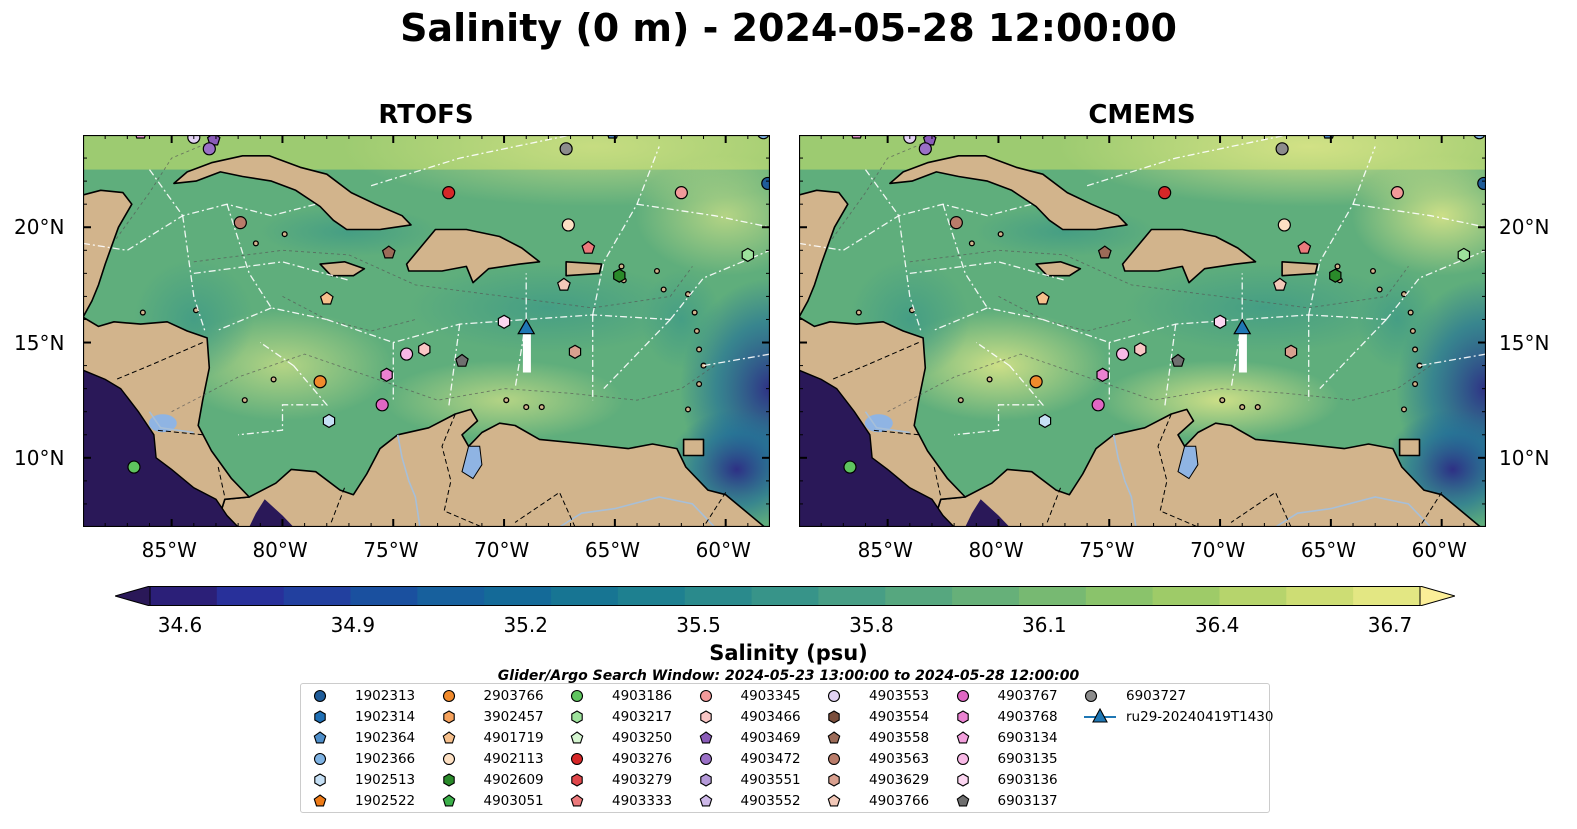 Image resolution: width=1577 pixels, height=829 pixels. What do you see at coordinates (642, 759) in the screenshot?
I see `legend-label: 4903276` at bounding box center [642, 759].